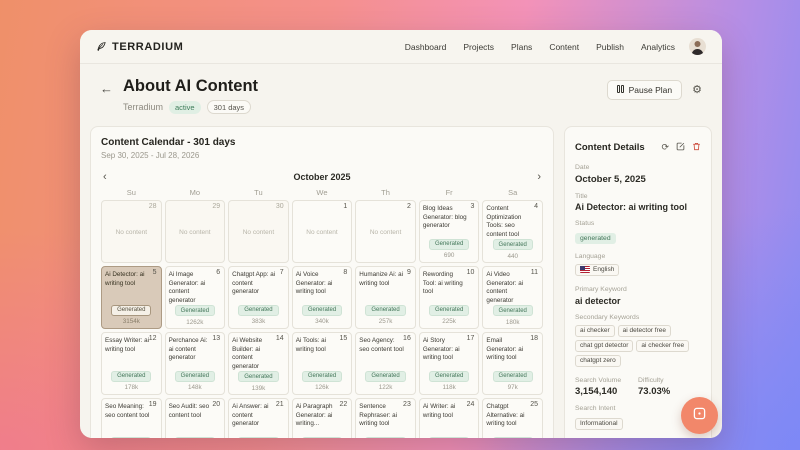 The image size is (800, 450). I want to click on next-month-icon: ›, so click(539, 177).